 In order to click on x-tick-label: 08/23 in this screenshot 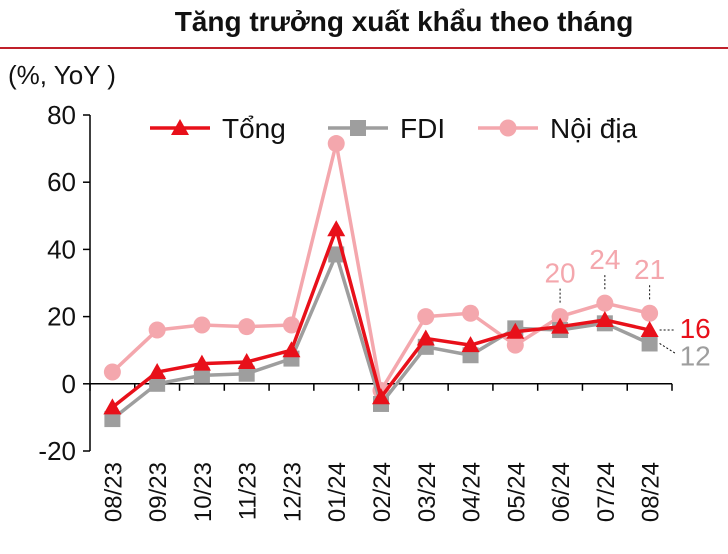, I will do `click(113, 492)`.